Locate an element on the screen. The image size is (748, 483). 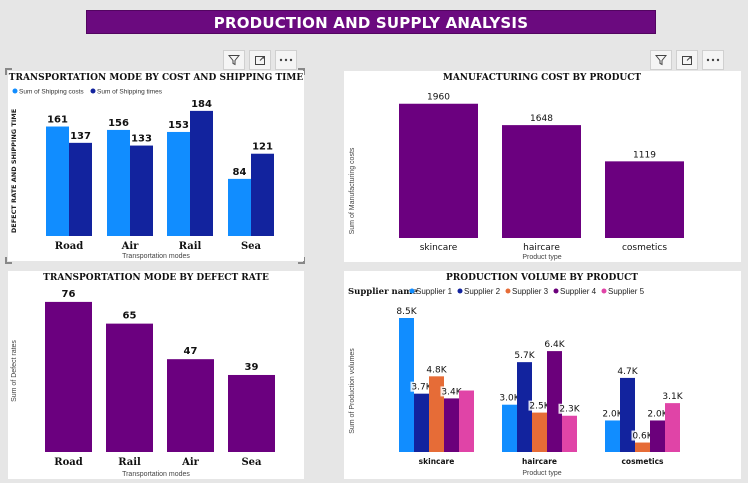
data-label: 2.5K is located at coordinates (539, 407).